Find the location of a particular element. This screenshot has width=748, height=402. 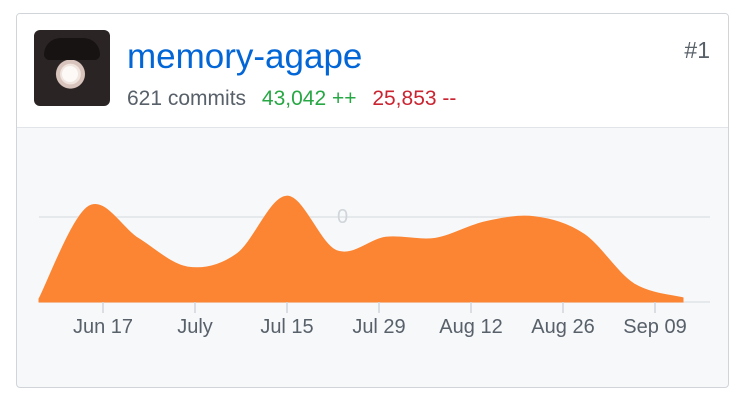

contribution-stats: 621 commits 43,042 ++ 25,853 -- is located at coordinates (291, 99).